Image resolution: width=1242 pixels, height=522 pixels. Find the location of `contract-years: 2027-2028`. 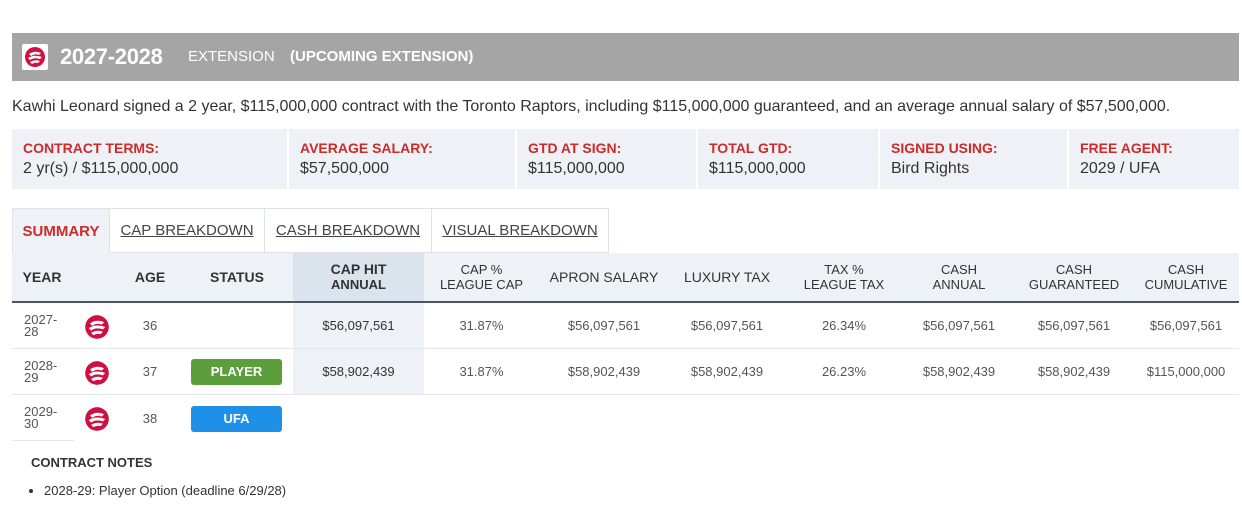

contract-years: 2027-2028 is located at coordinates (111, 56).